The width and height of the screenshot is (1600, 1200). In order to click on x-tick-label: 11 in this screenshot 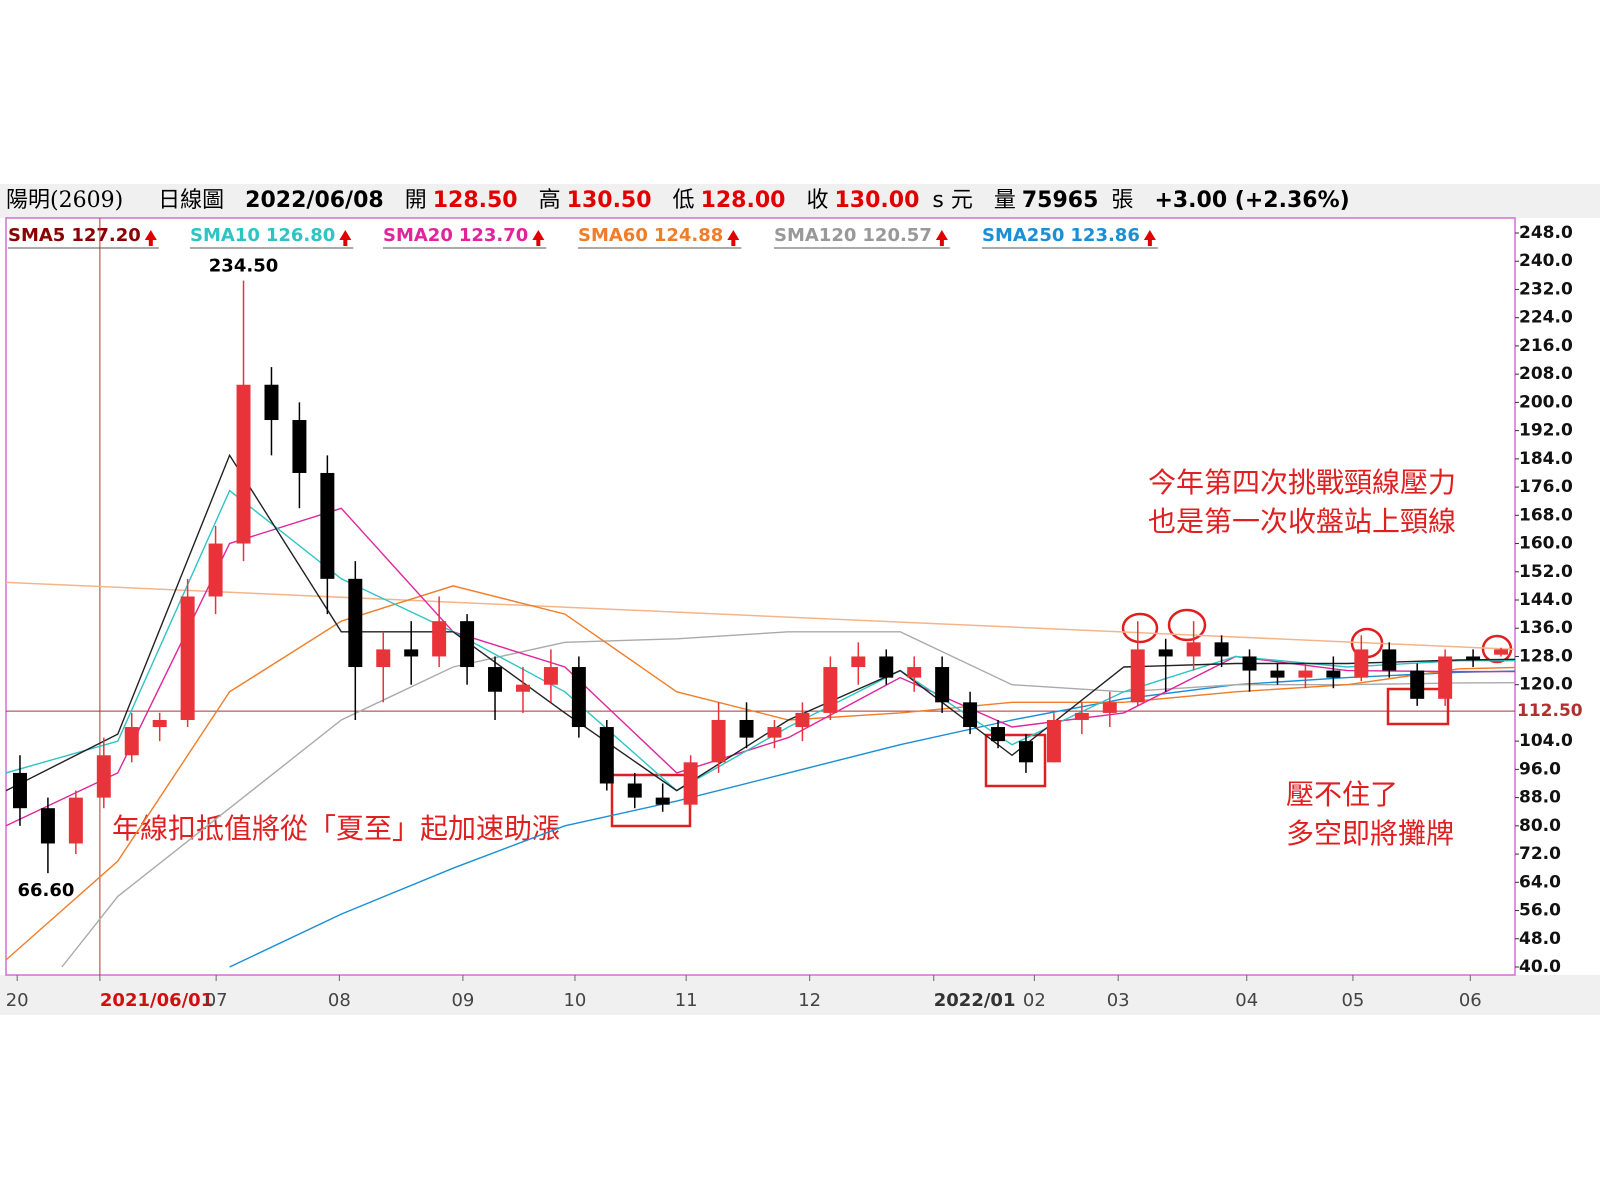, I will do `click(686, 1000)`.